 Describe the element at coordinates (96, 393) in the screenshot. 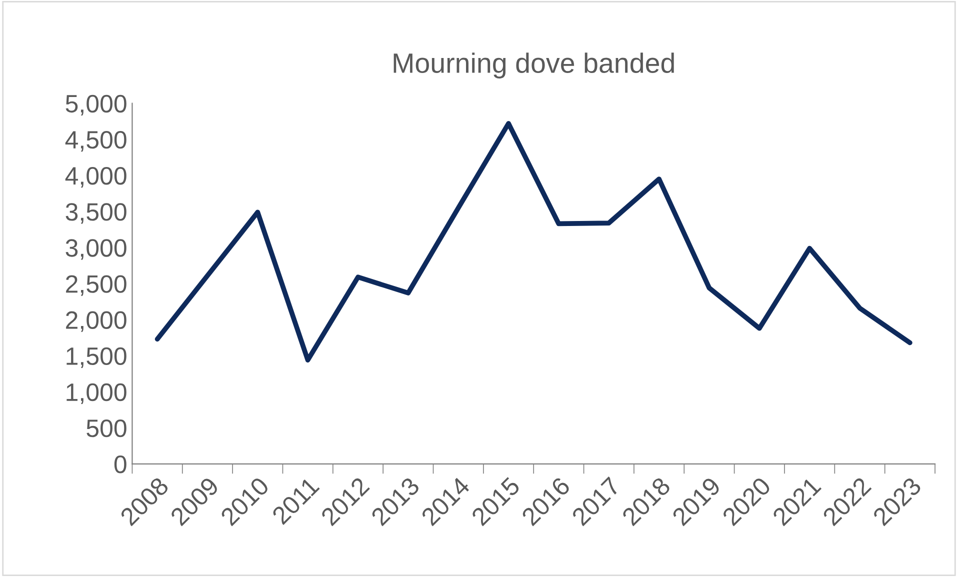

I see `y-tick-label: 1,000` at that location.